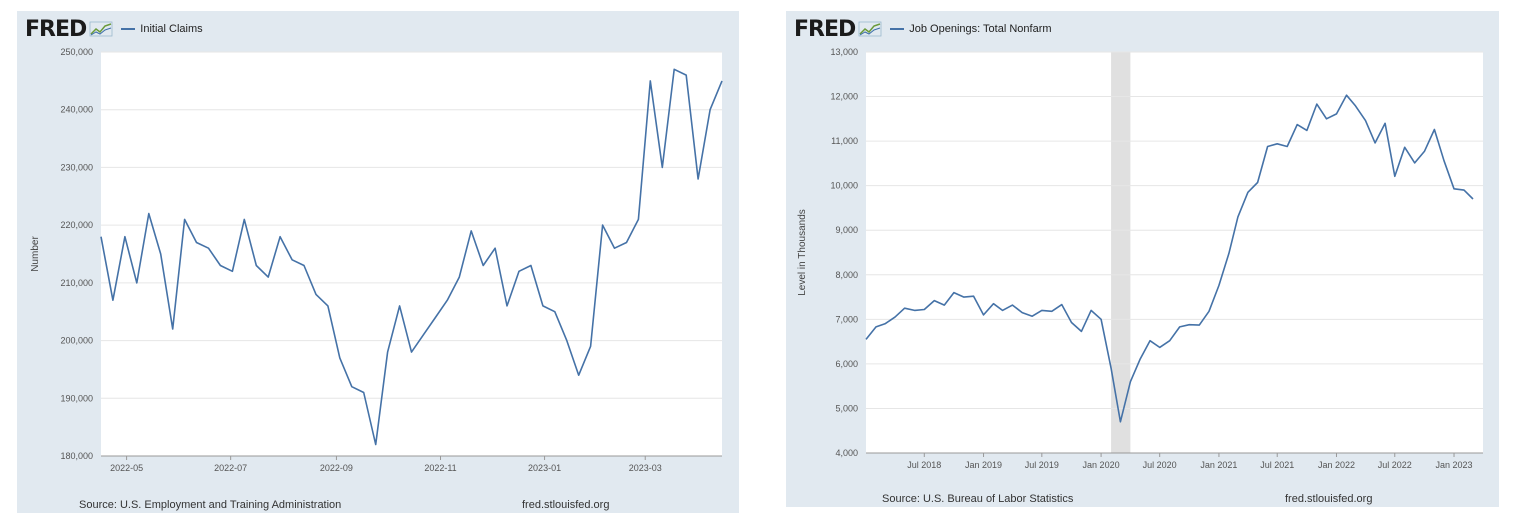  I want to click on y-tick-label: 5,000, so click(846, 408).